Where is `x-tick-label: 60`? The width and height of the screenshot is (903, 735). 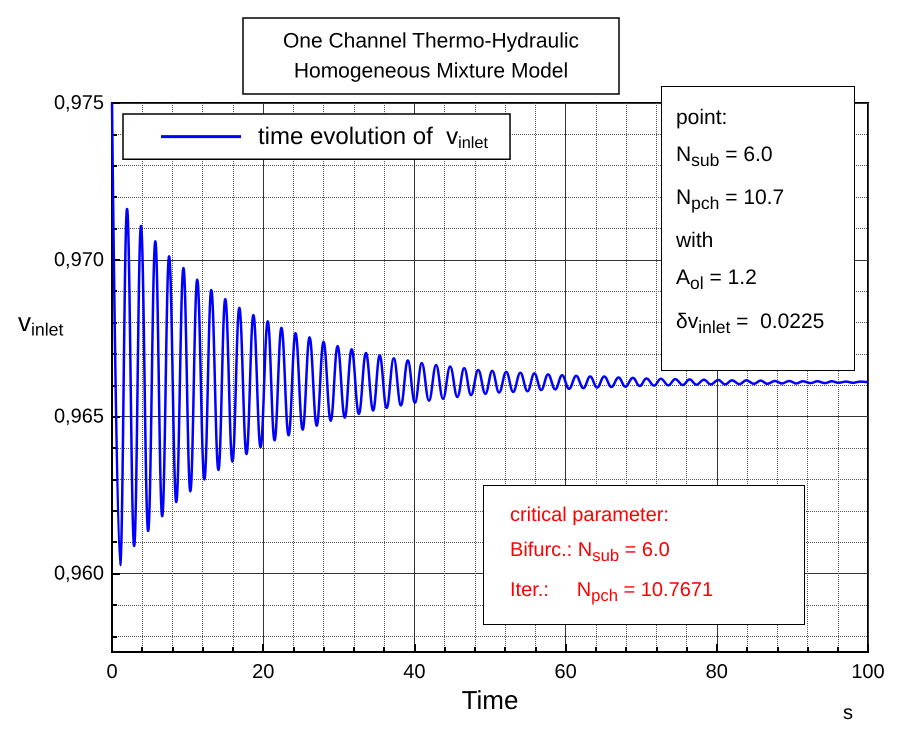 x-tick-label: 60 is located at coordinates (565, 672).